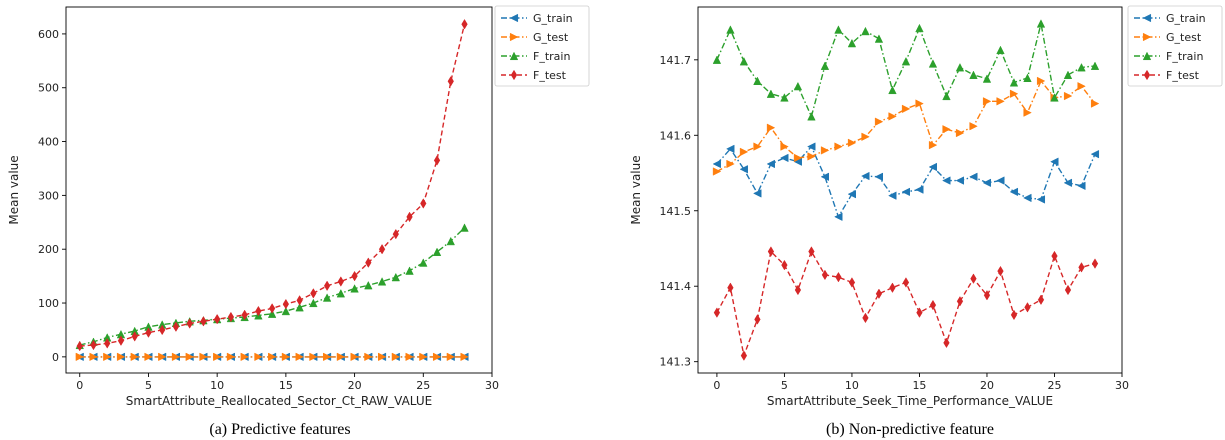  I want to click on legend-marker-F_train, so click(1147, 56).